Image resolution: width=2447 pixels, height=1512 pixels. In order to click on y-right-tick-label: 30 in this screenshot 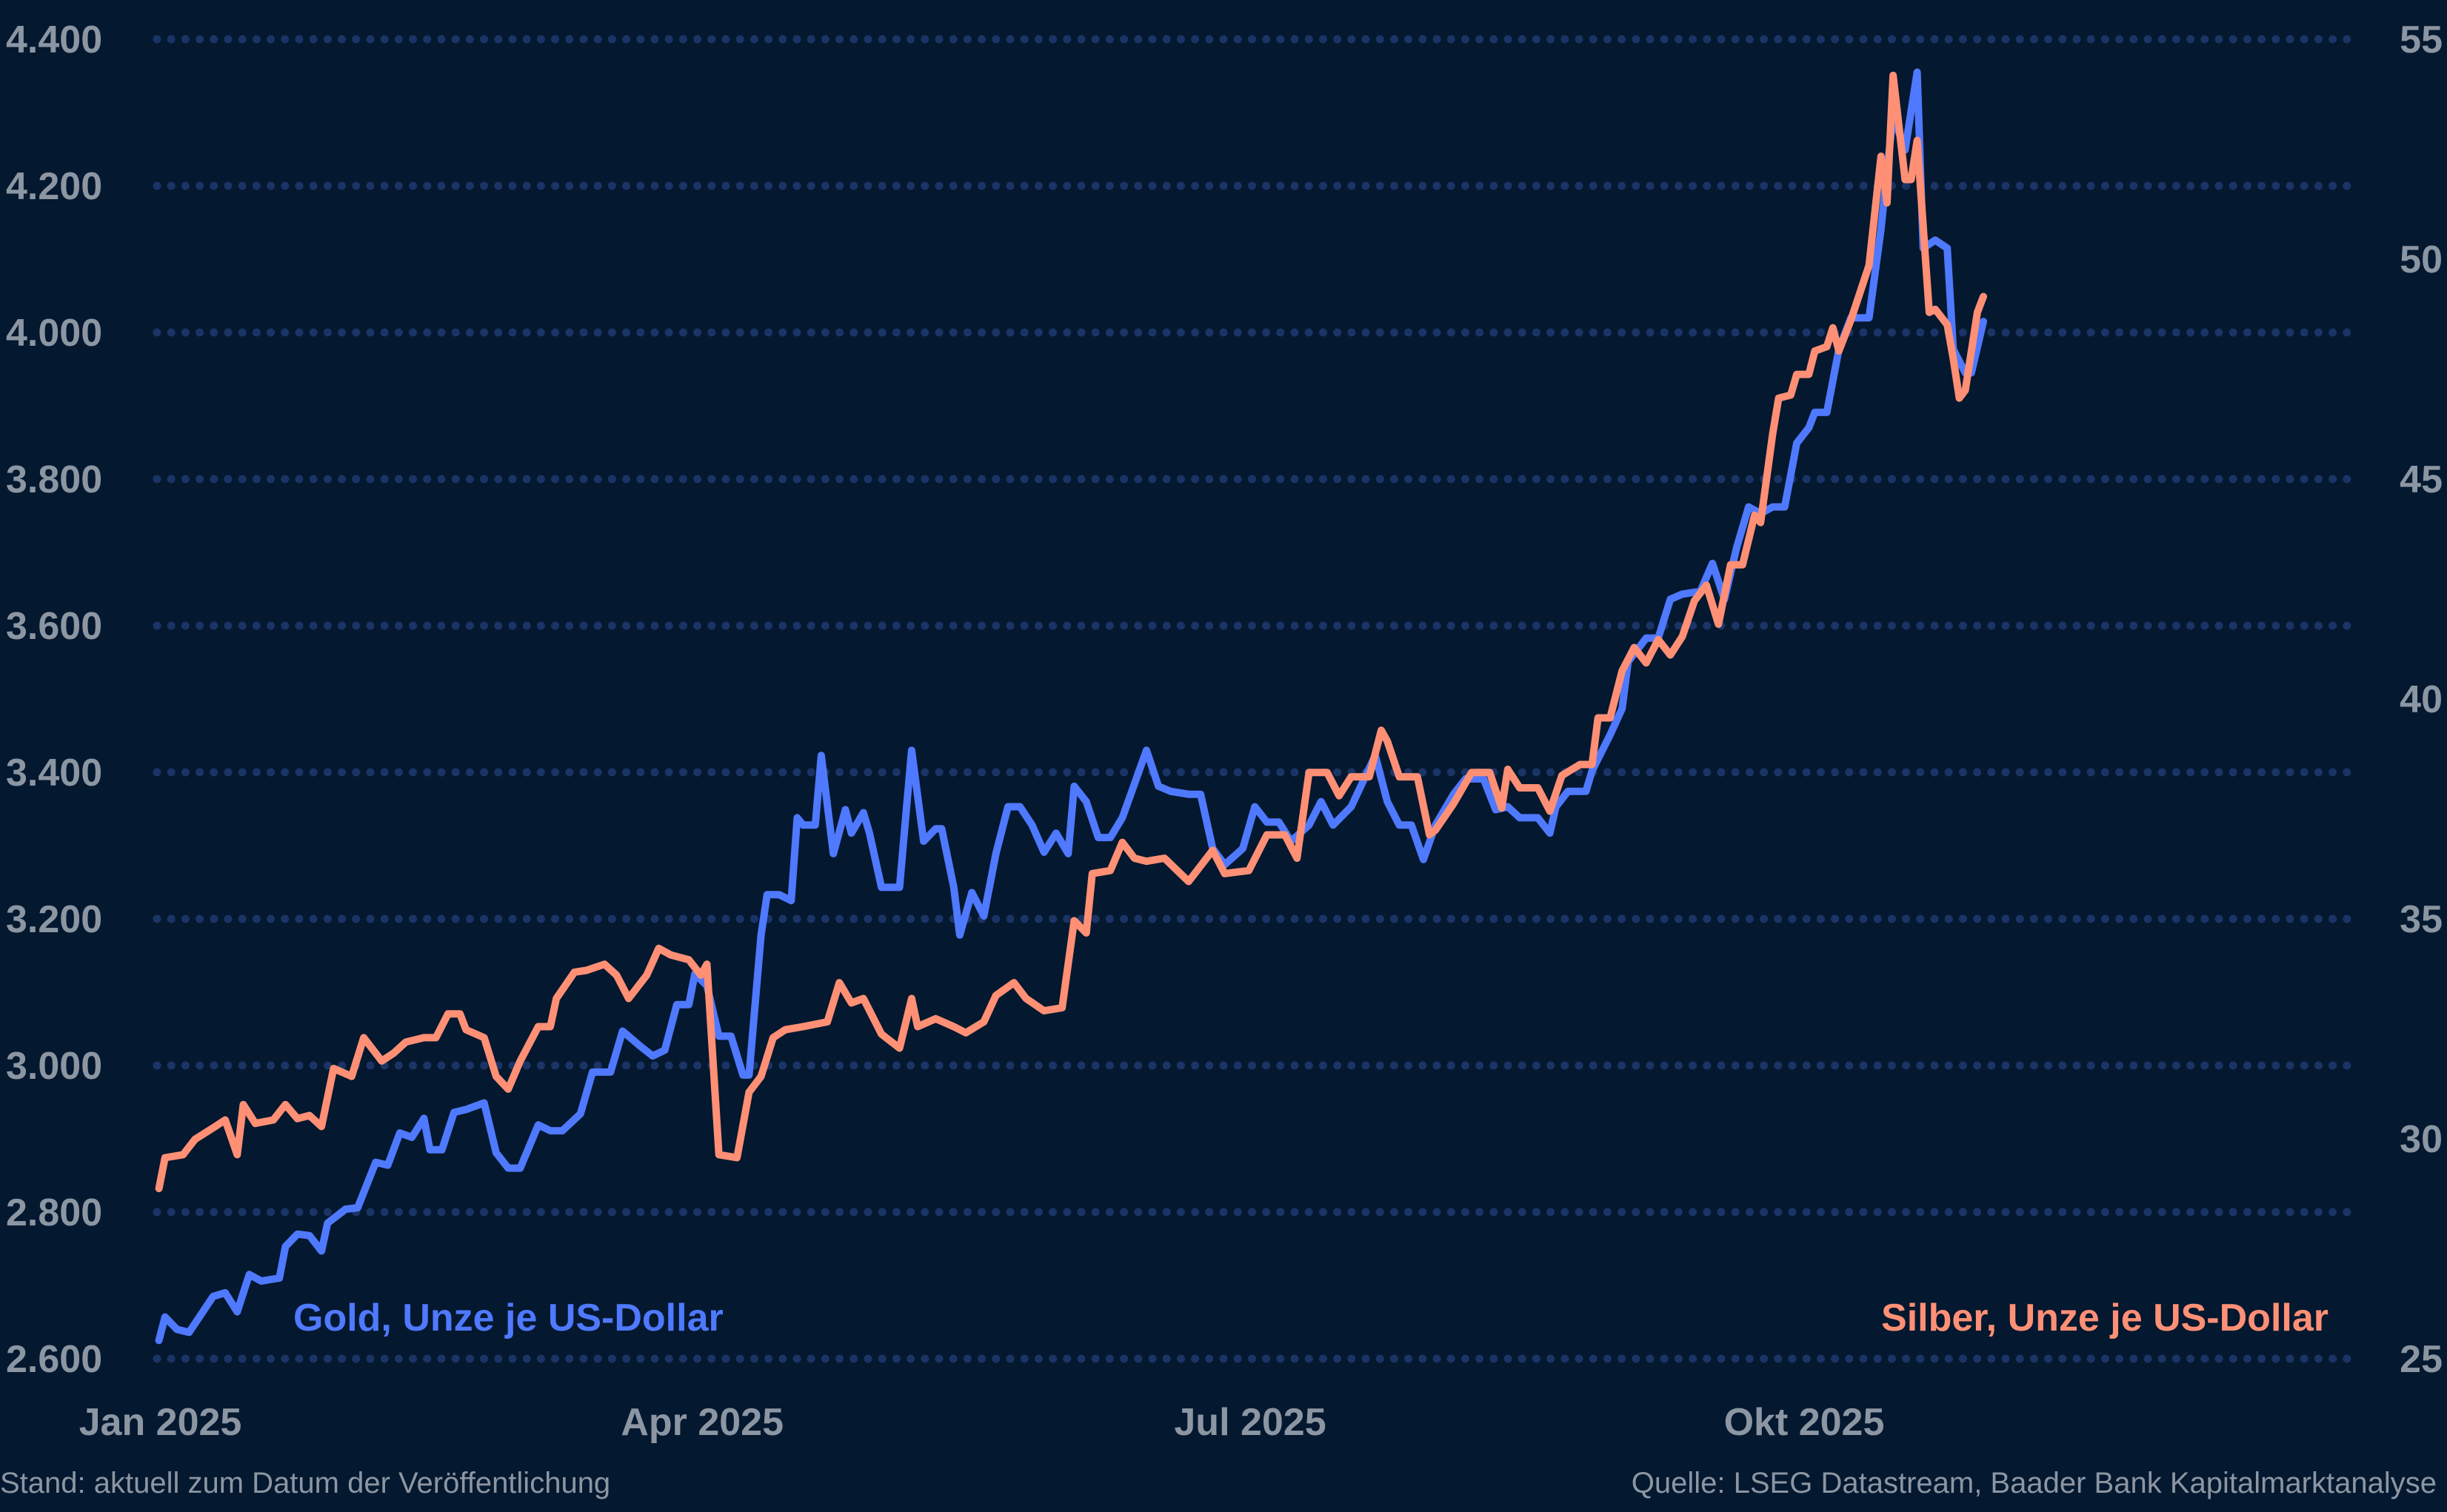, I will do `click(2421, 1139)`.